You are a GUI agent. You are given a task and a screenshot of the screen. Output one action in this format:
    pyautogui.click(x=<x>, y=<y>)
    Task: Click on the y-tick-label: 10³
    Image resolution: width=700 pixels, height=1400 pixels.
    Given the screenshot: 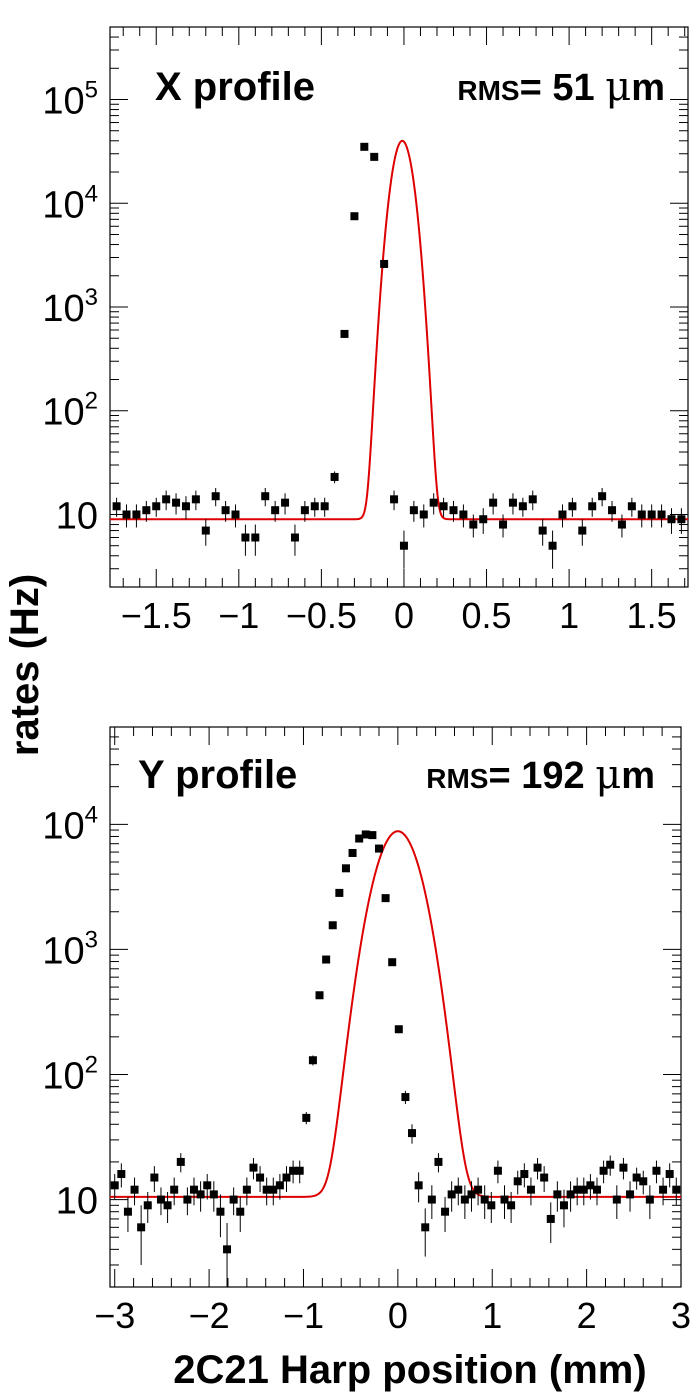 What is the action you would take?
    pyautogui.click(x=70, y=949)
    